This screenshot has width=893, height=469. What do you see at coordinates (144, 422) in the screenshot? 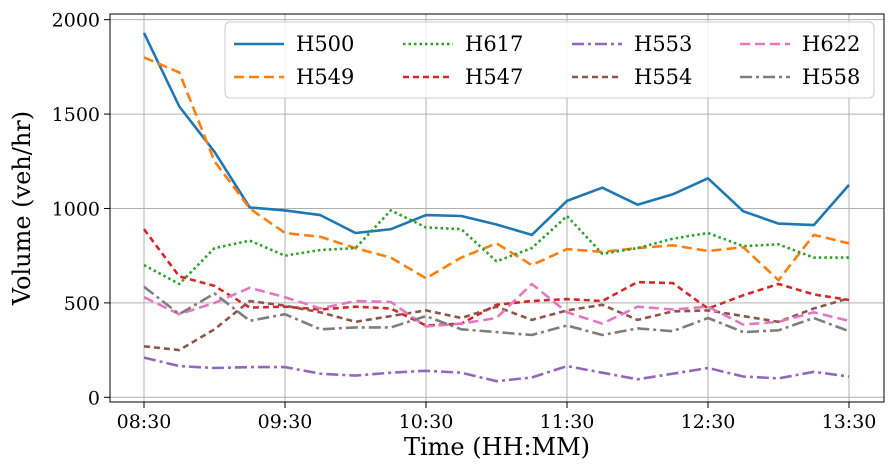
I see `x-tick-label: 08:30` at bounding box center [144, 422].